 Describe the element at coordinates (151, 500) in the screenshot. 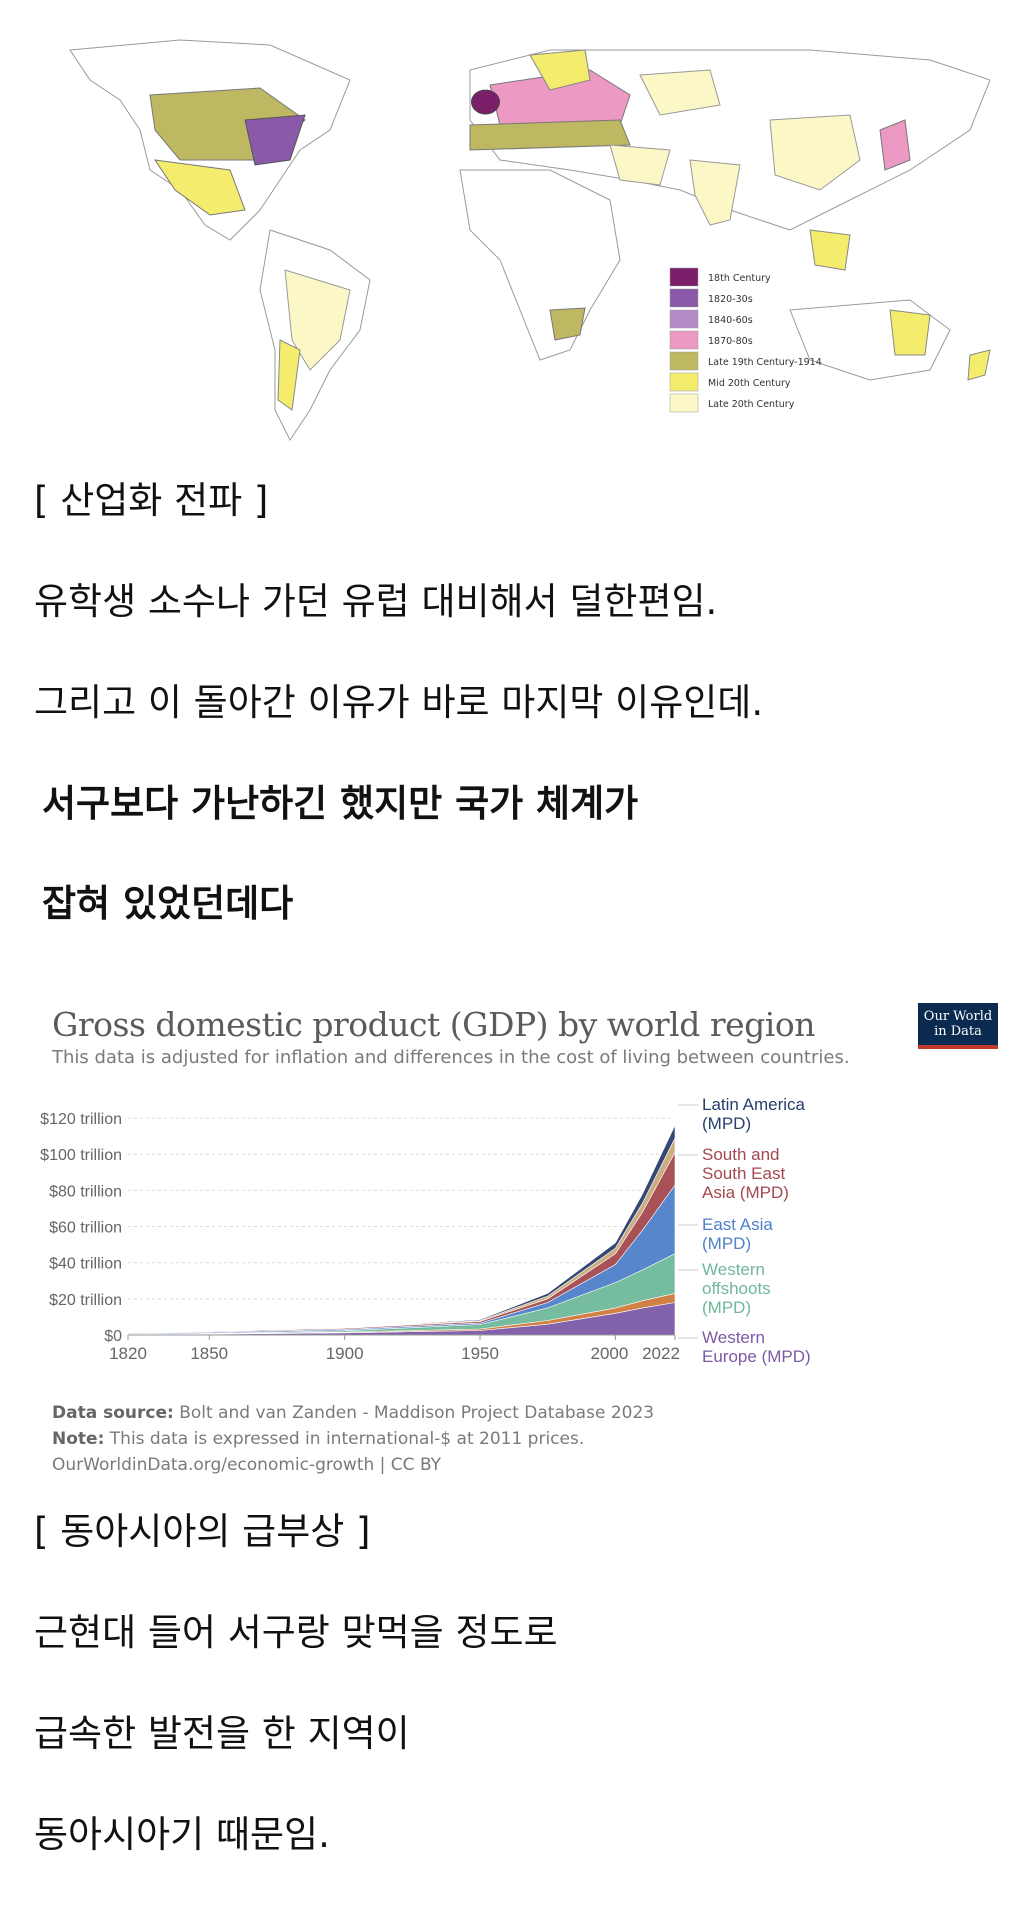

I see `caption-industrialization: [ 산업화 전파 ]` at that location.